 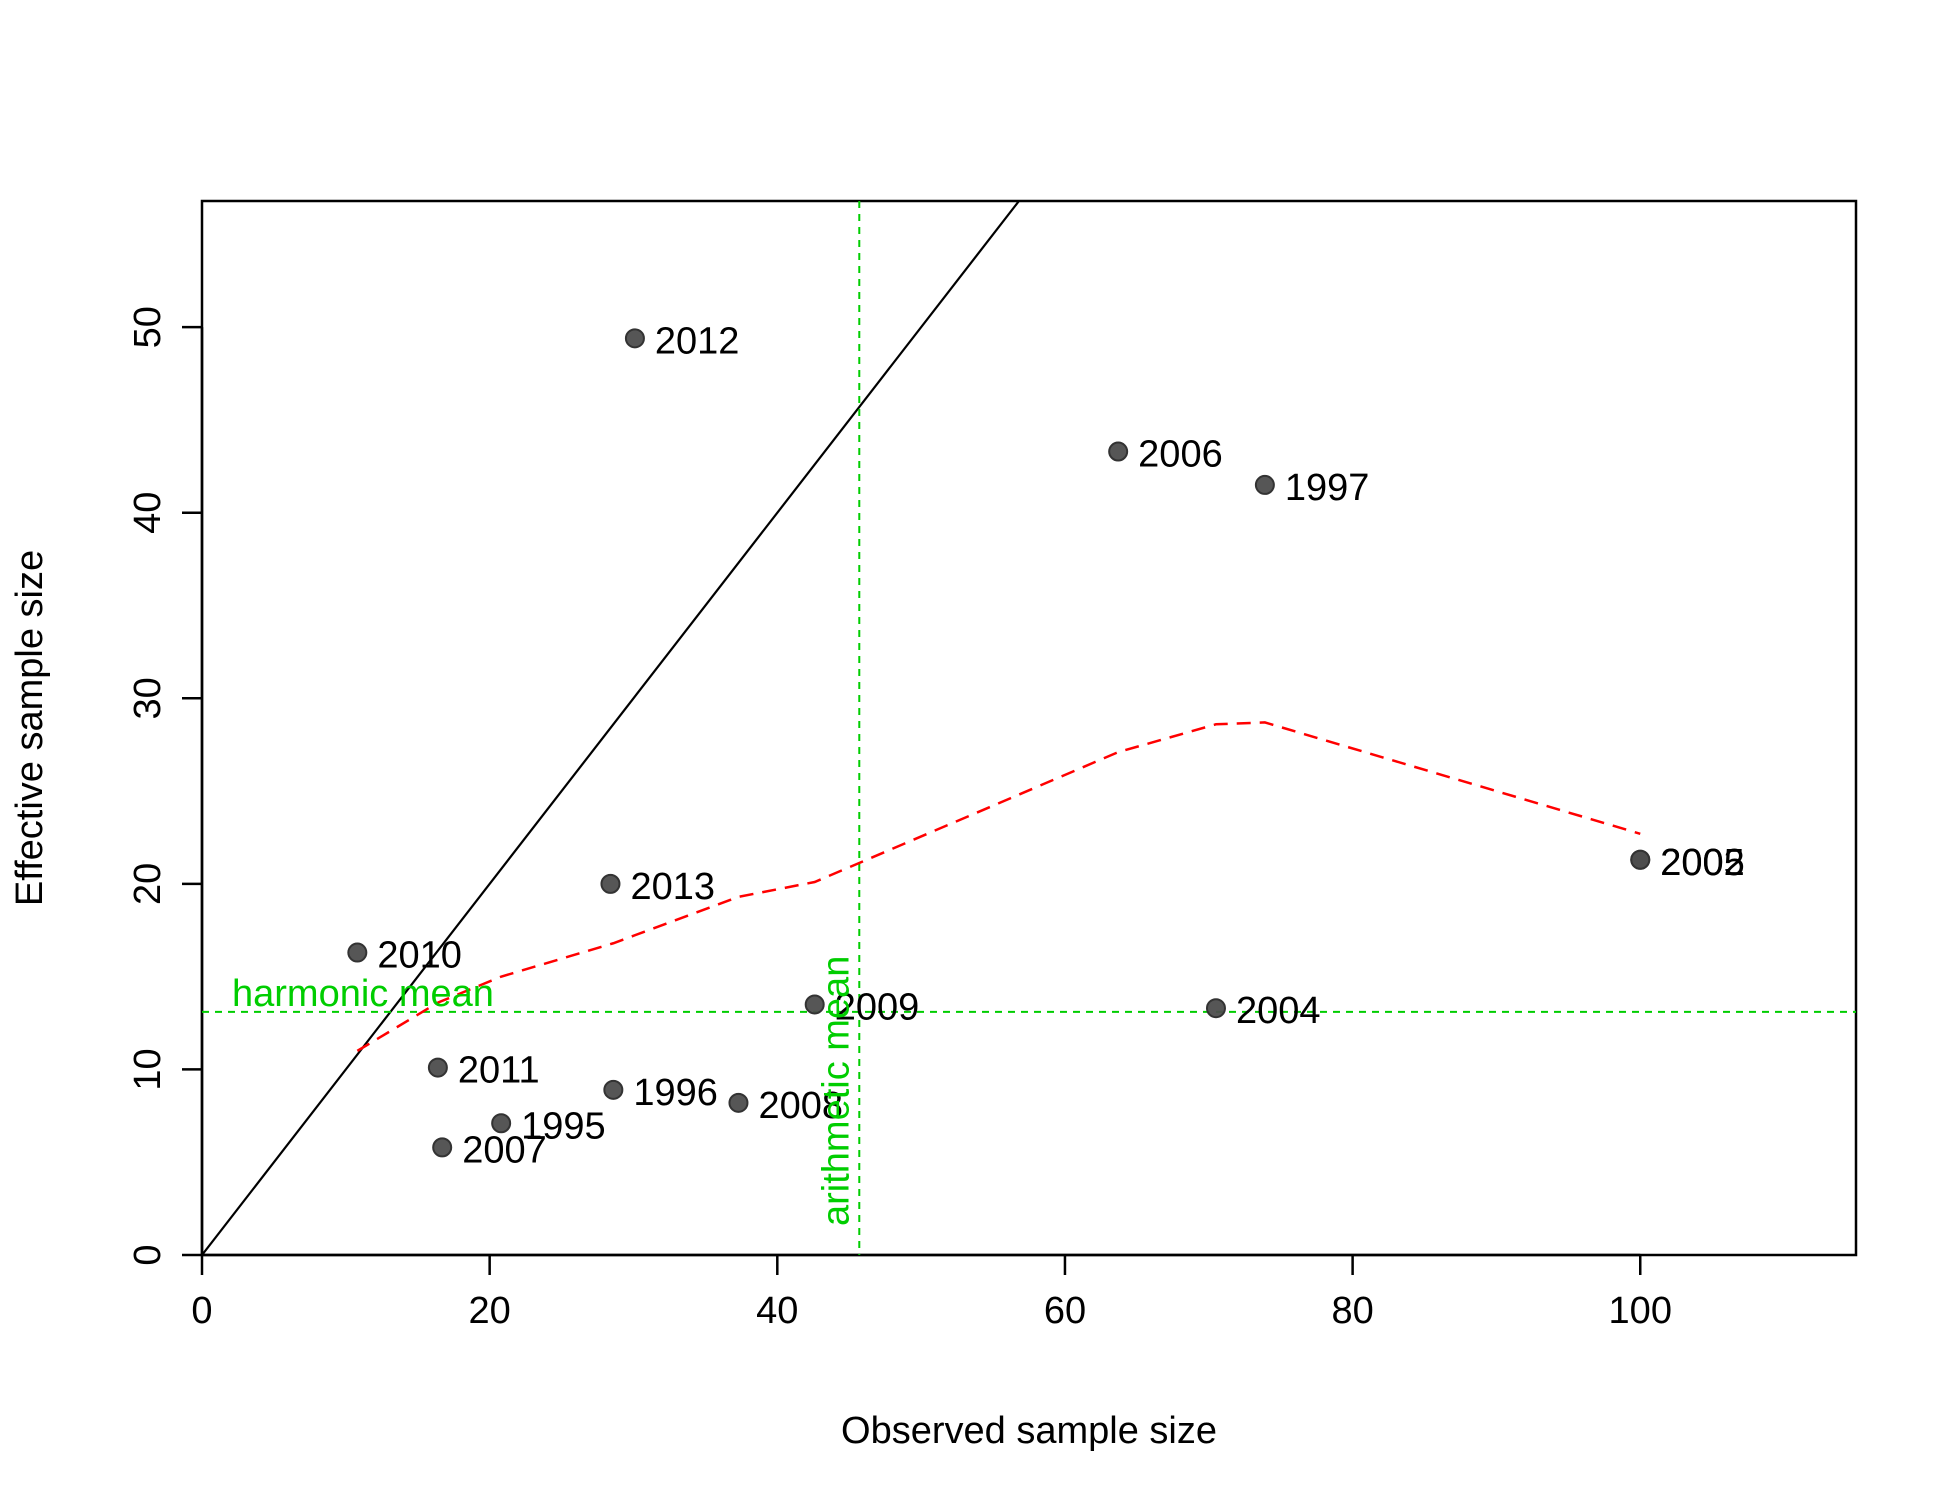 What do you see at coordinates (1029, 1431) in the screenshot?
I see `x-axis-label: Observed sample size` at bounding box center [1029, 1431].